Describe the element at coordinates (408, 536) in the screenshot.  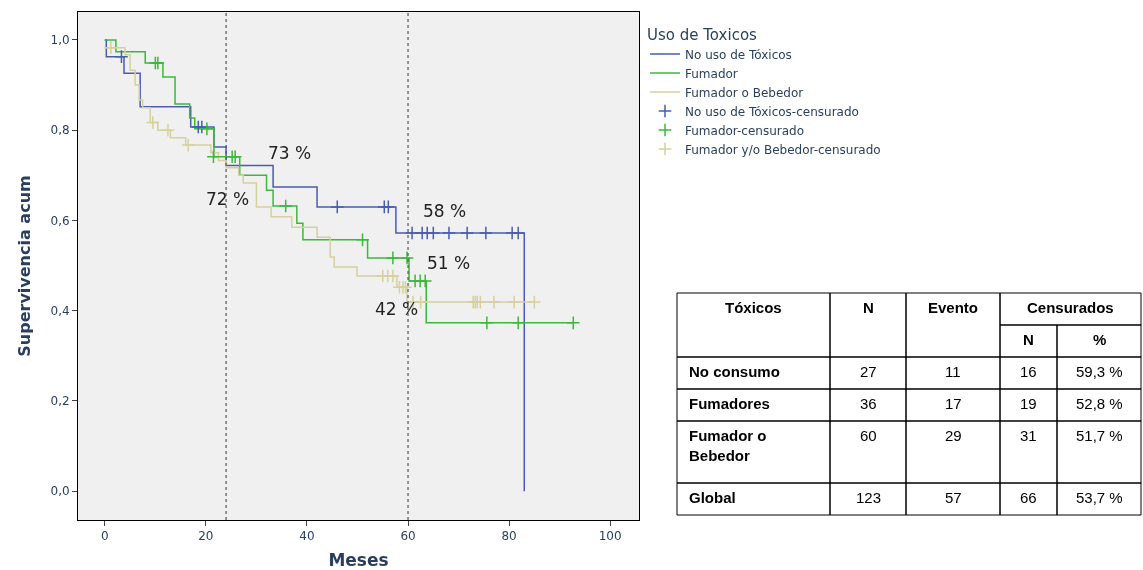
I see `x-tick-label: 60` at that location.